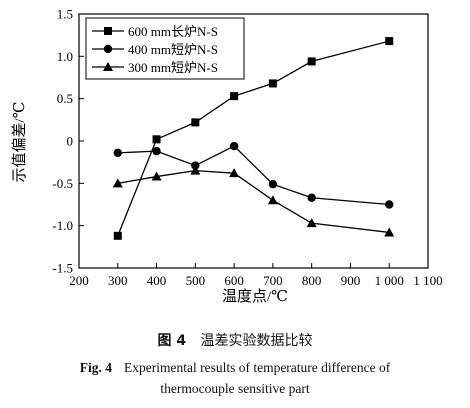  I want to click on y-tick-label: -1.5, so click(62, 268).